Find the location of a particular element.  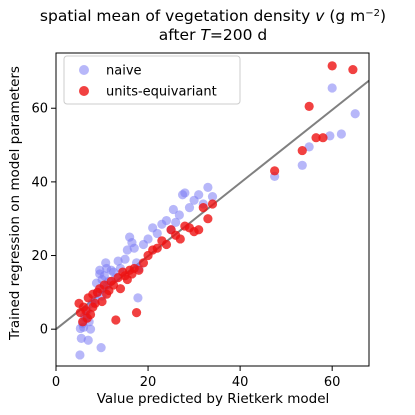

legend-label-naive: naive is located at coordinates (124, 71).